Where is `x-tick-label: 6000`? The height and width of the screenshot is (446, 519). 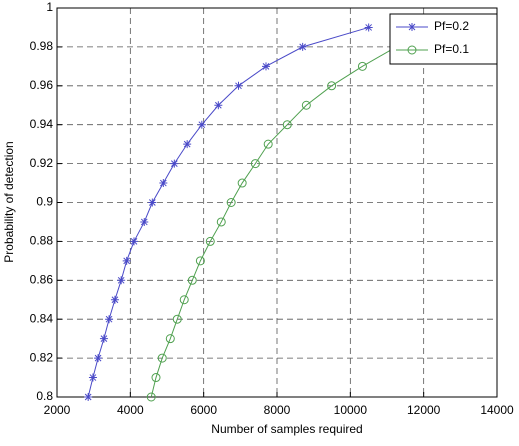 x-tick-label: 6000 is located at coordinates (203, 410).